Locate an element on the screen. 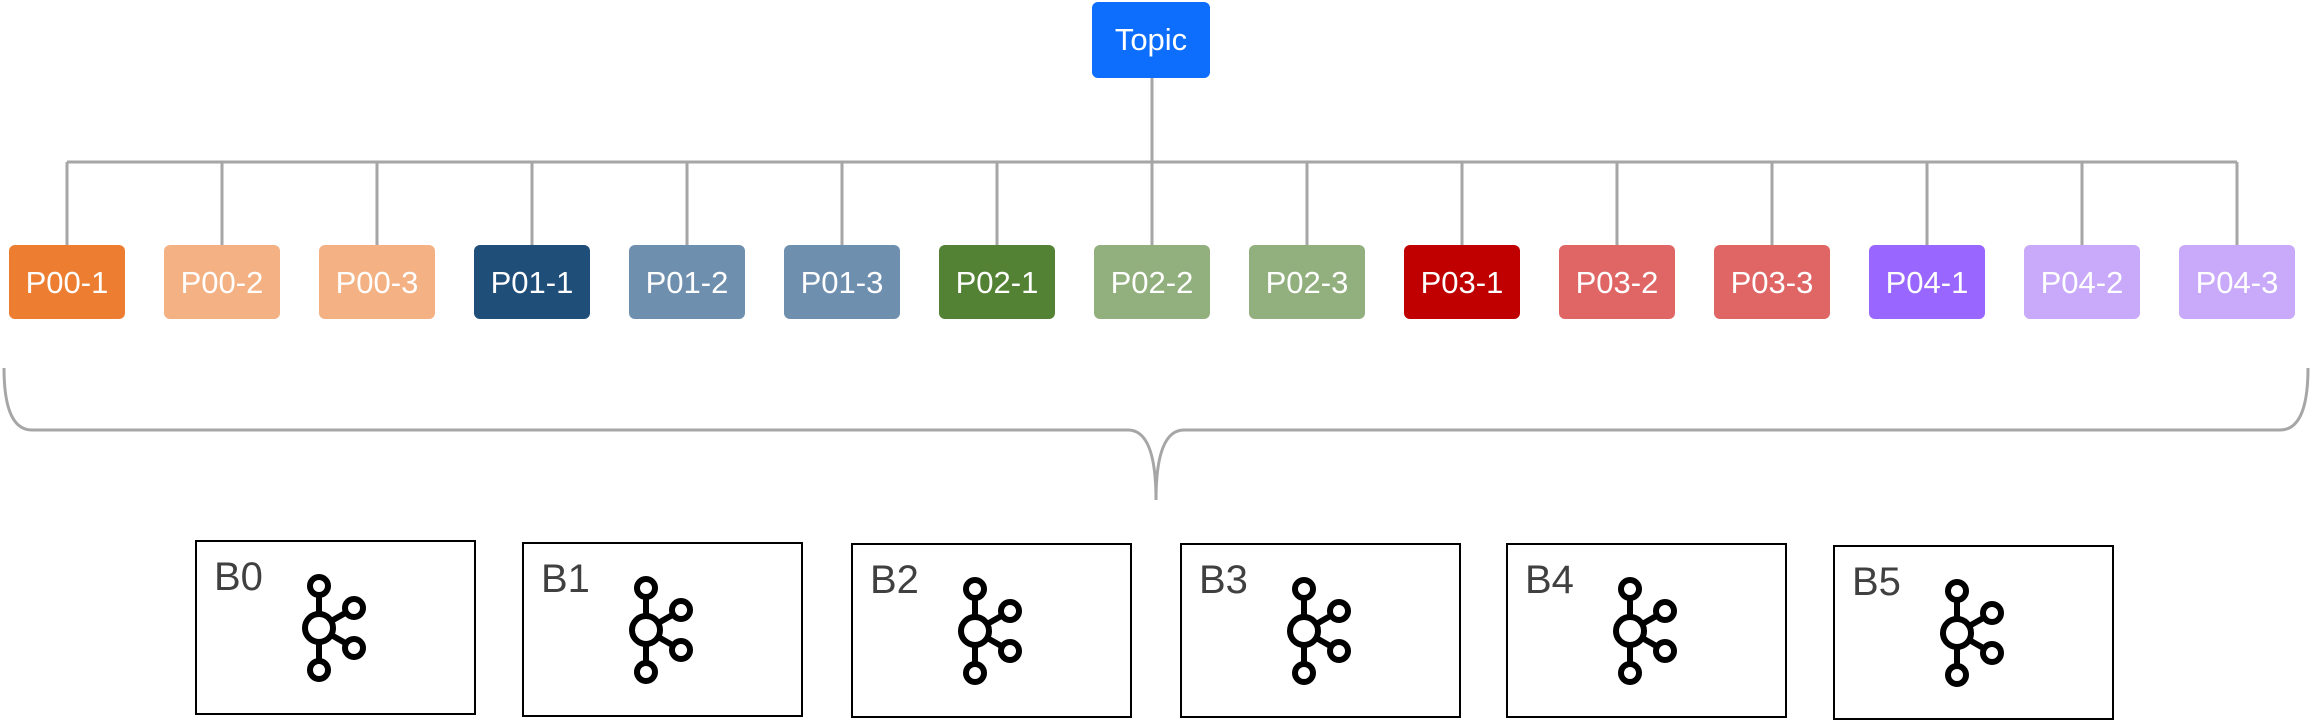  partition-p03-1: P03-1 is located at coordinates (1462, 282).